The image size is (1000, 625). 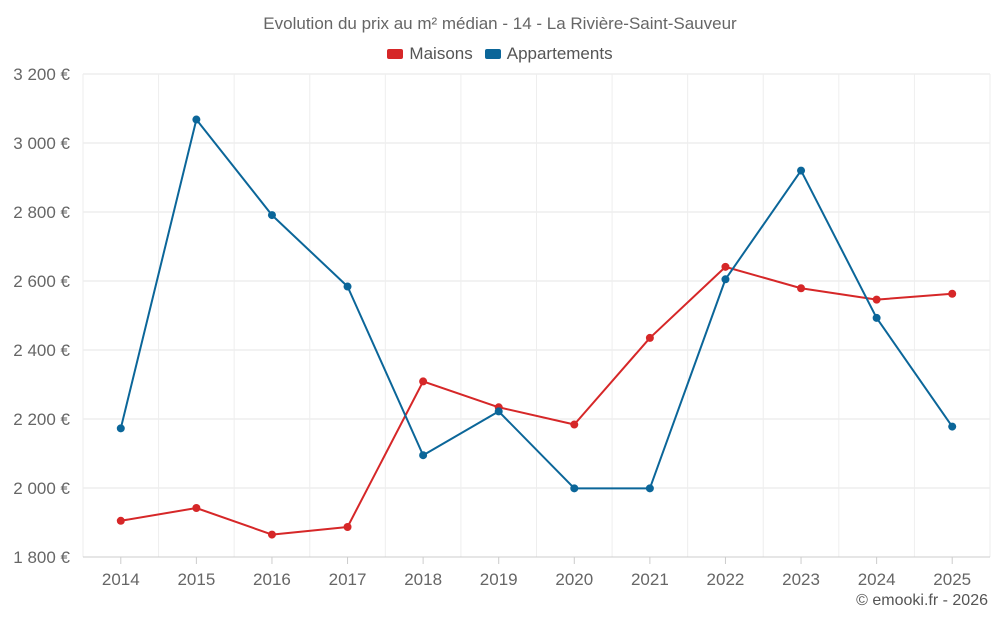 What do you see at coordinates (559, 53) in the screenshot?
I see `legend-label-appartements: Appartements` at bounding box center [559, 53].